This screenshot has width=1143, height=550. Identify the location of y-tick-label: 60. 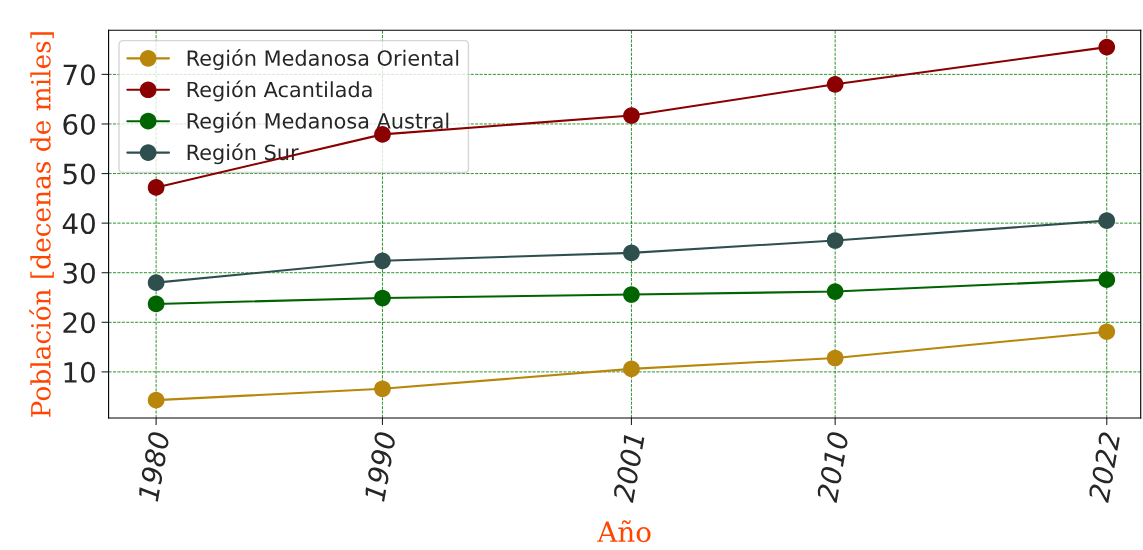
(79, 124).